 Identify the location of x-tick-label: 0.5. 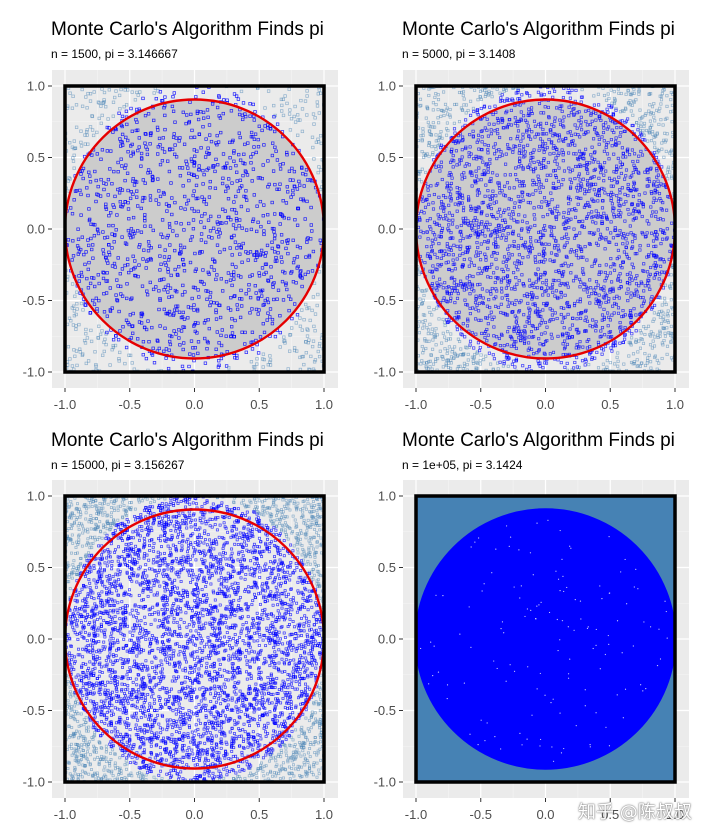
(610, 404).